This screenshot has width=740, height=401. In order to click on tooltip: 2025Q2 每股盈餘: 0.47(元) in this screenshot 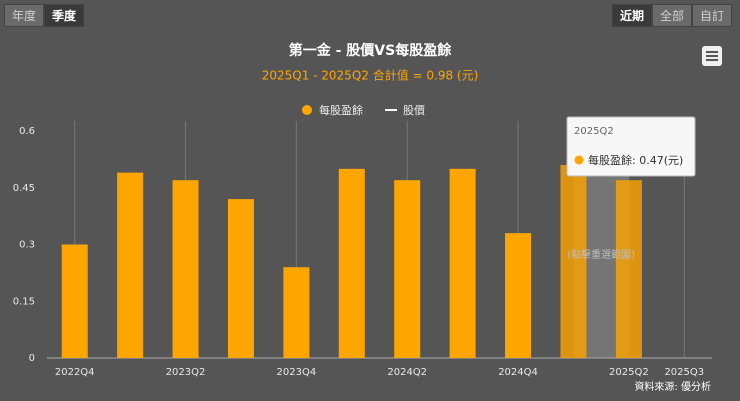, I will do `click(631, 146)`.